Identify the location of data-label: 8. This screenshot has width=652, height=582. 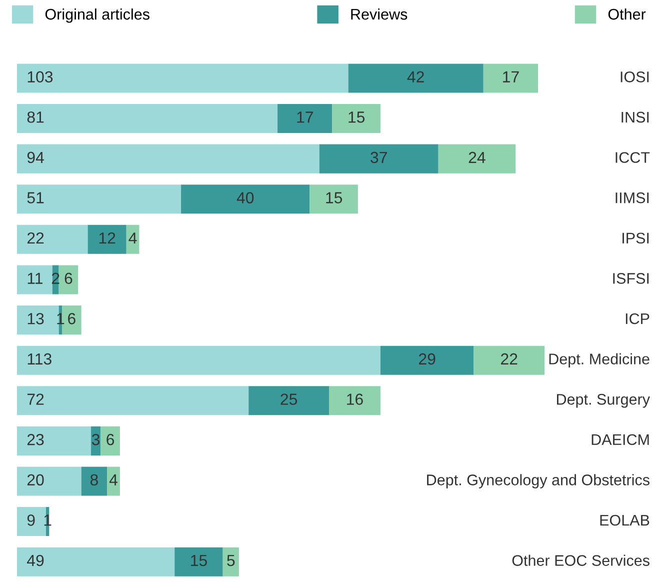
(94, 480).